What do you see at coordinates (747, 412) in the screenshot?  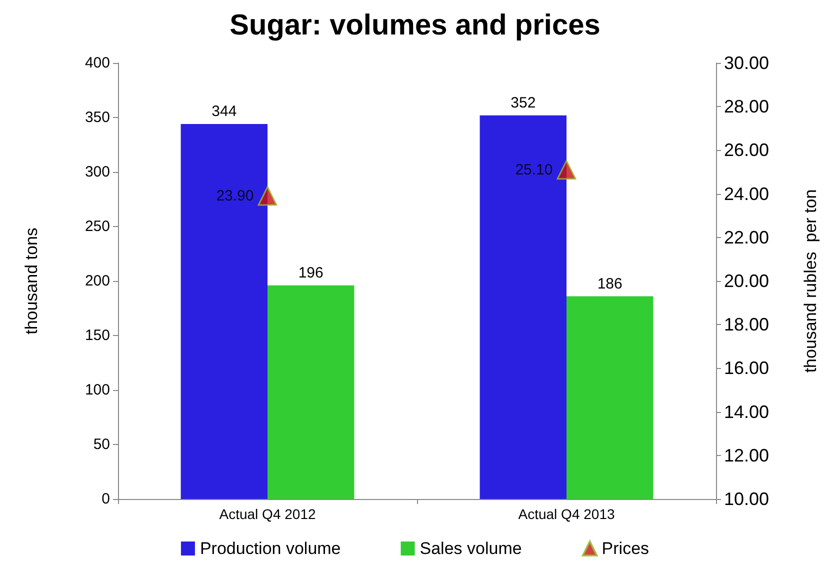 I see `y2-tick-label: 14.00` at bounding box center [747, 412].